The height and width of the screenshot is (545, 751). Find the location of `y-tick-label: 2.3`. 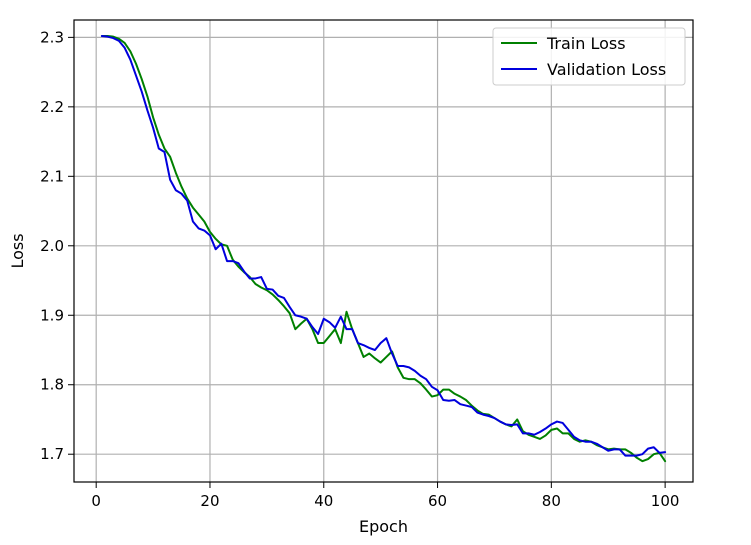

y-tick-label: 2.3 is located at coordinates (52, 37).